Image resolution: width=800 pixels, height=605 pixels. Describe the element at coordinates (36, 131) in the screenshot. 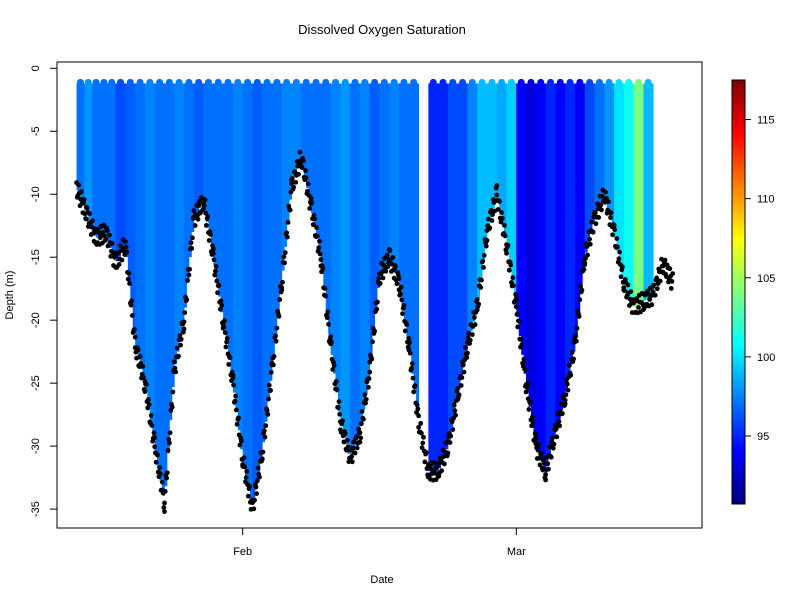

I see `y-tick-label: -5` at that location.